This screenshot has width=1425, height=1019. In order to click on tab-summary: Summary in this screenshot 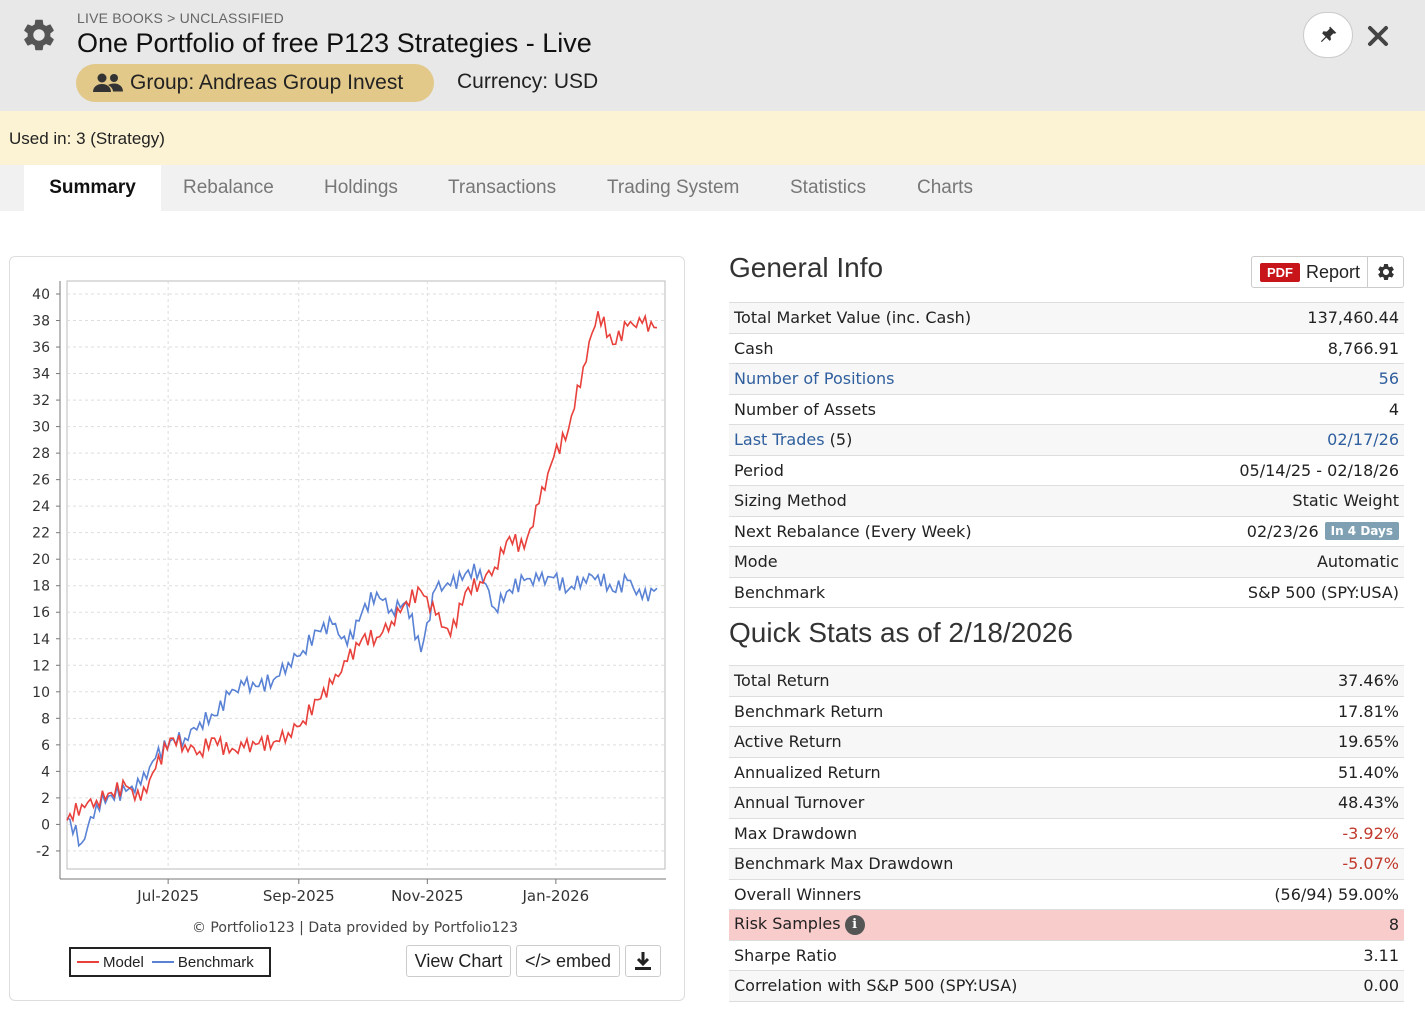, I will do `click(92, 188)`.